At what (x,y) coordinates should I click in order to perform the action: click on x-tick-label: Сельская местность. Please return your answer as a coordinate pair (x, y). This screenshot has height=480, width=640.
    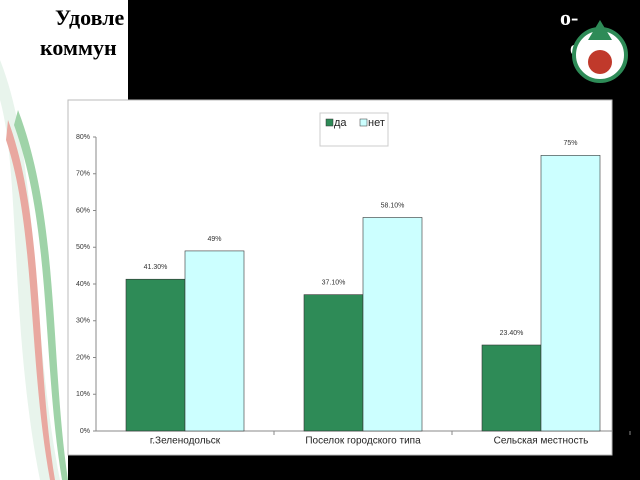
    Looking at the image, I should click on (541, 441).